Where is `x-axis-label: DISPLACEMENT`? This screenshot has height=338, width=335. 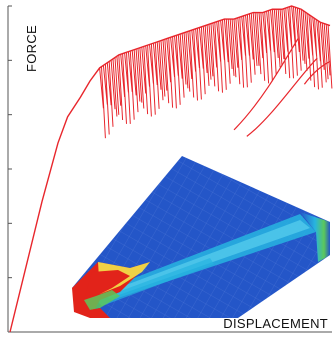 x-axis-label: DISPLACEMENT is located at coordinates (275, 323).